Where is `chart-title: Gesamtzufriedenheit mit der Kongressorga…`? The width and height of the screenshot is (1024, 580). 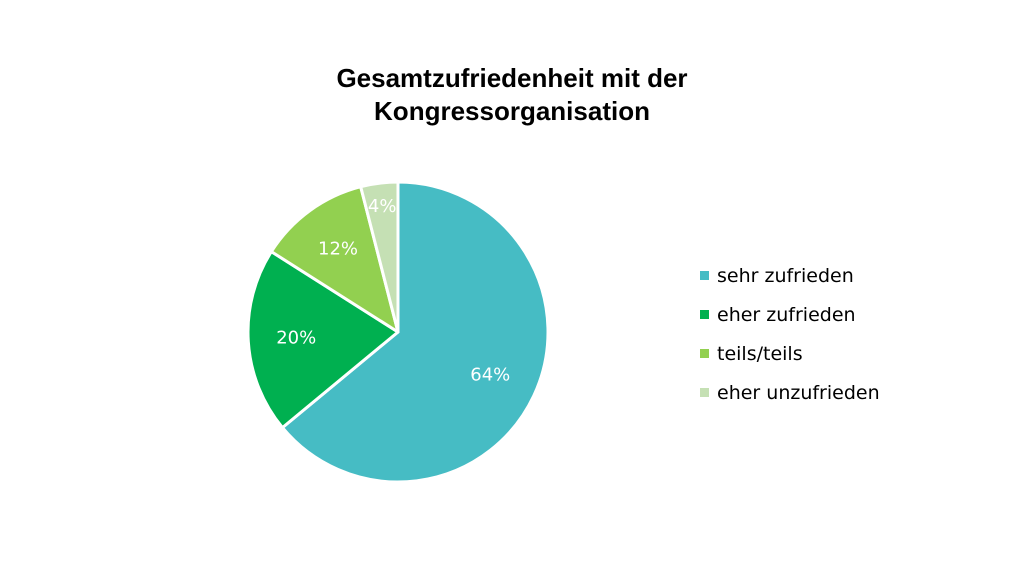
chart-title: Gesamtzufriedenheit mit der Kongressorga… is located at coordinates (512, 95).